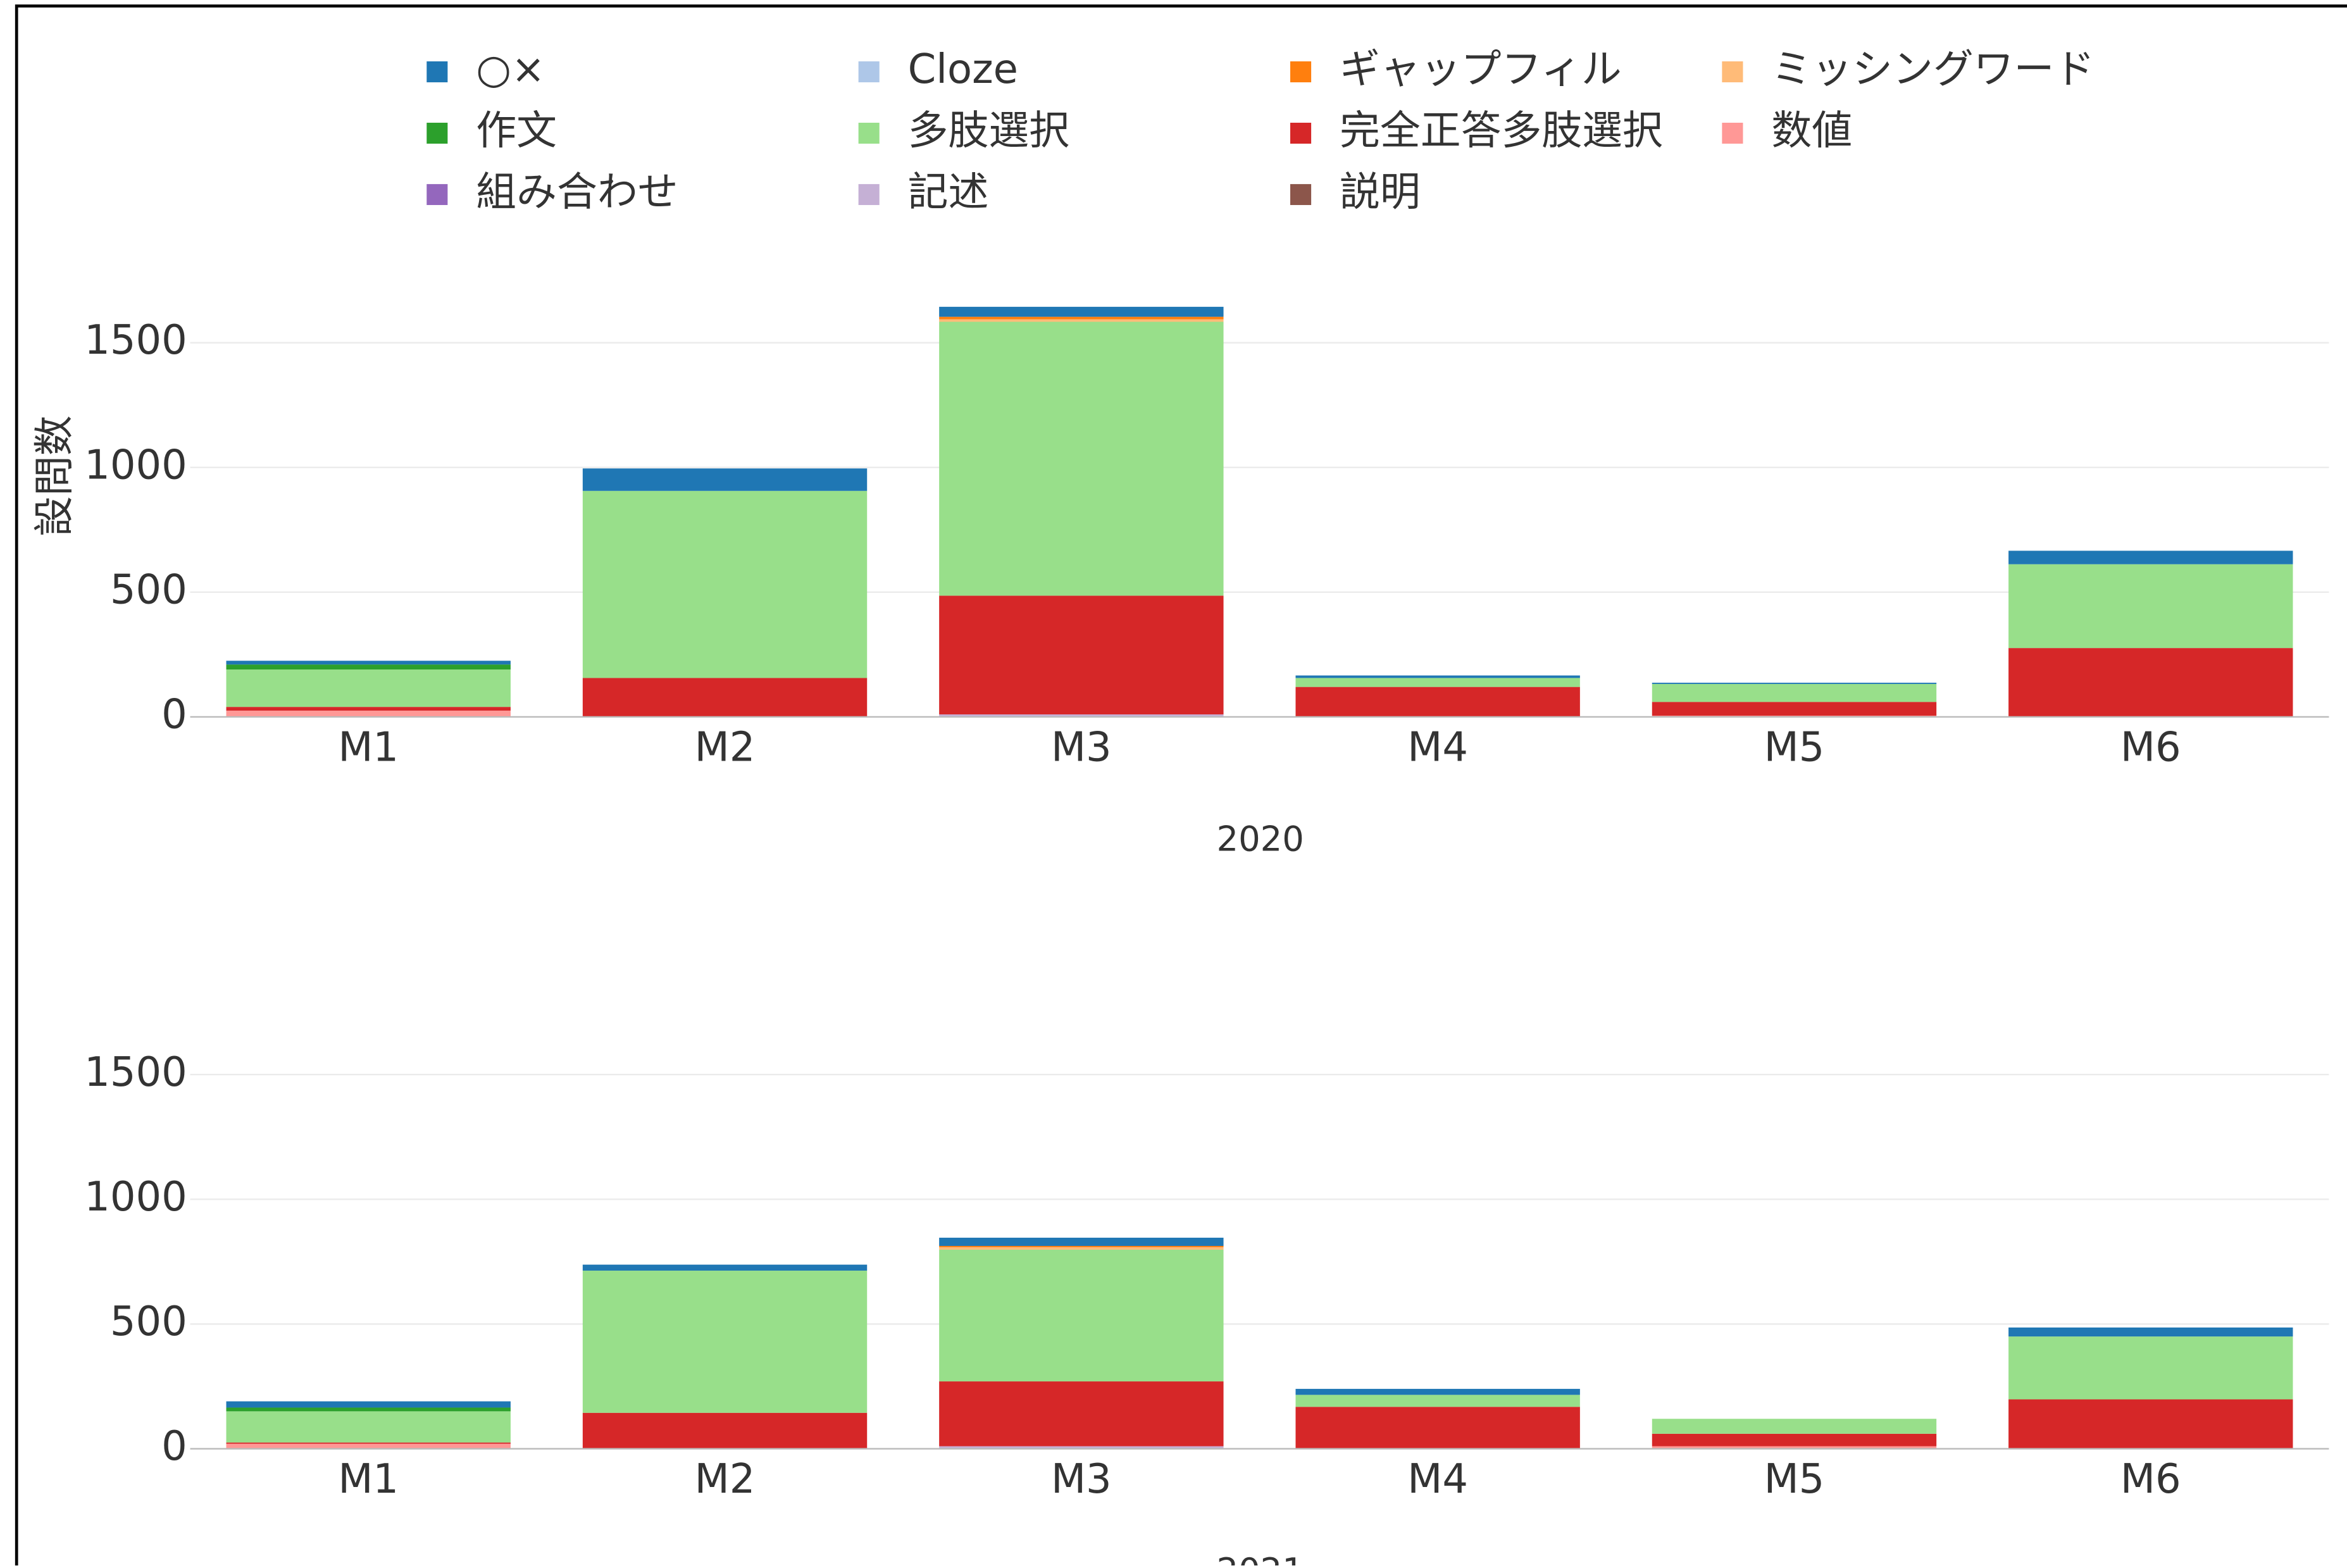 This screenshot has width=2347, height=1568. What do you see at coordinates (55, 476) in the screenshot?
I see `y-axis-title: 設問数` at bounding box center [55, 476].